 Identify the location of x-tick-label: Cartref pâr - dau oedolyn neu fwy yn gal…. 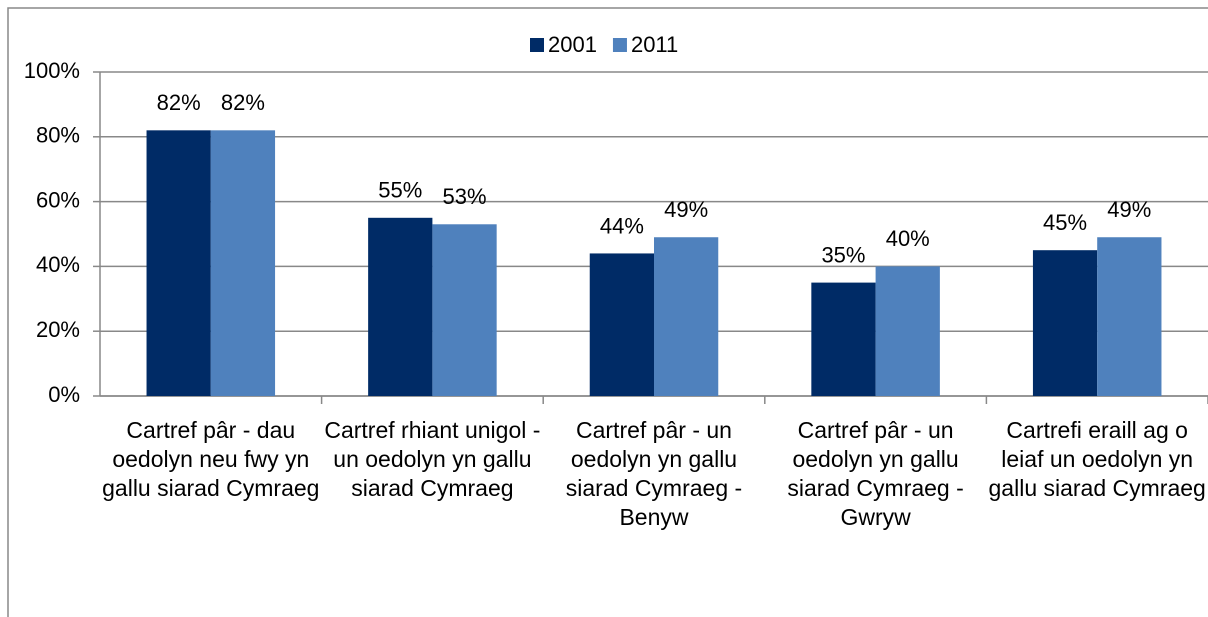
(211, 459).